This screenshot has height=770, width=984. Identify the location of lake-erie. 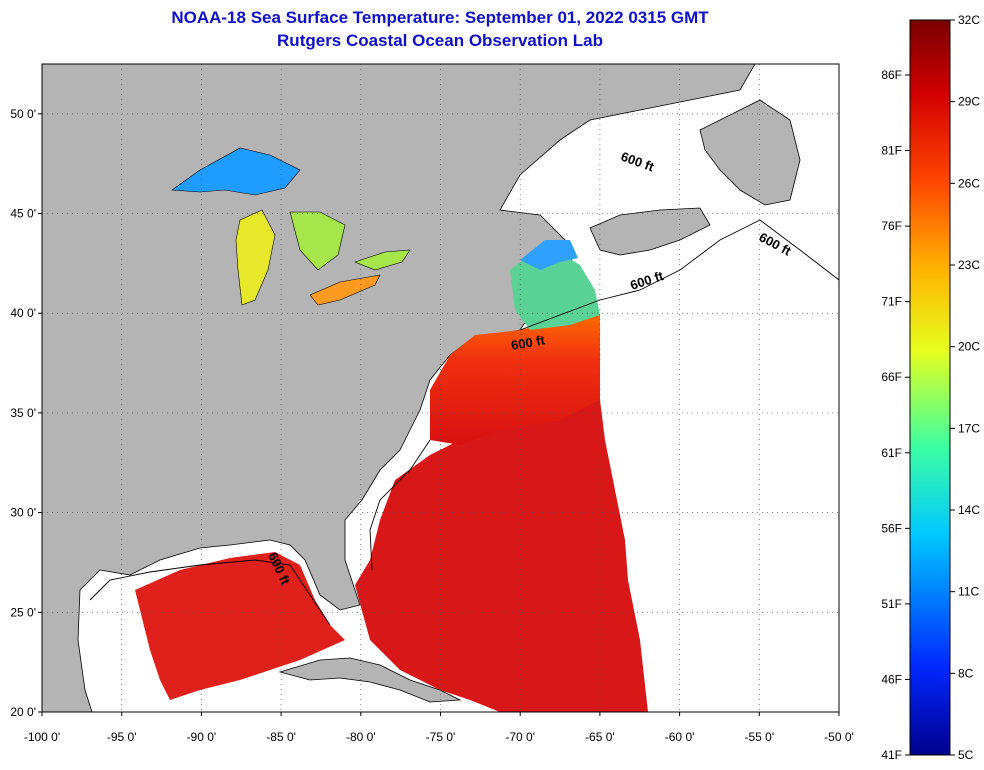
(345, 290).